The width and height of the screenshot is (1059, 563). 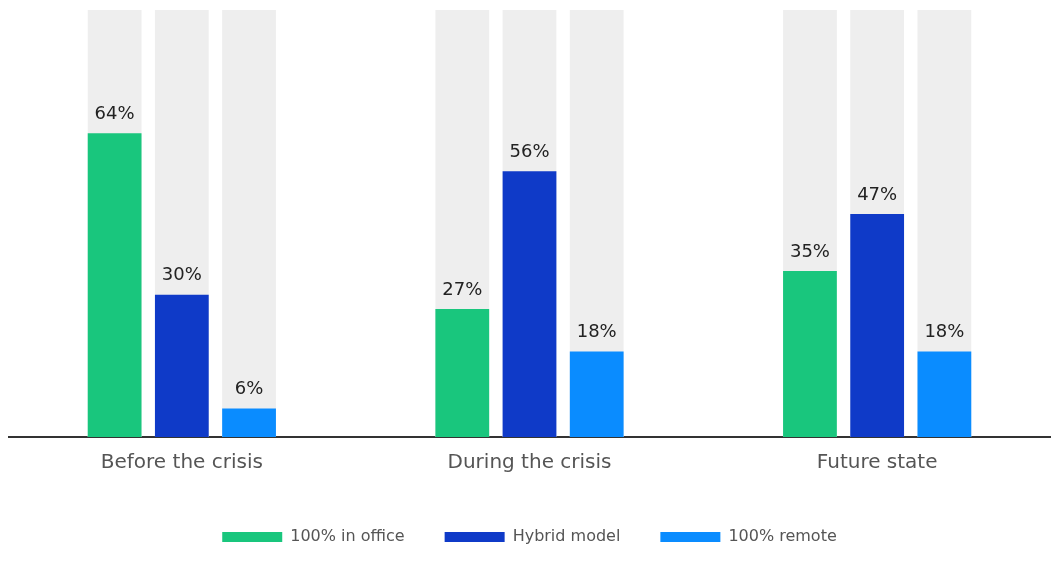 What do you see at coordinates (809, 250) in the screenshot?
I see `data-label: 35%` at bounding box center [809, 250].